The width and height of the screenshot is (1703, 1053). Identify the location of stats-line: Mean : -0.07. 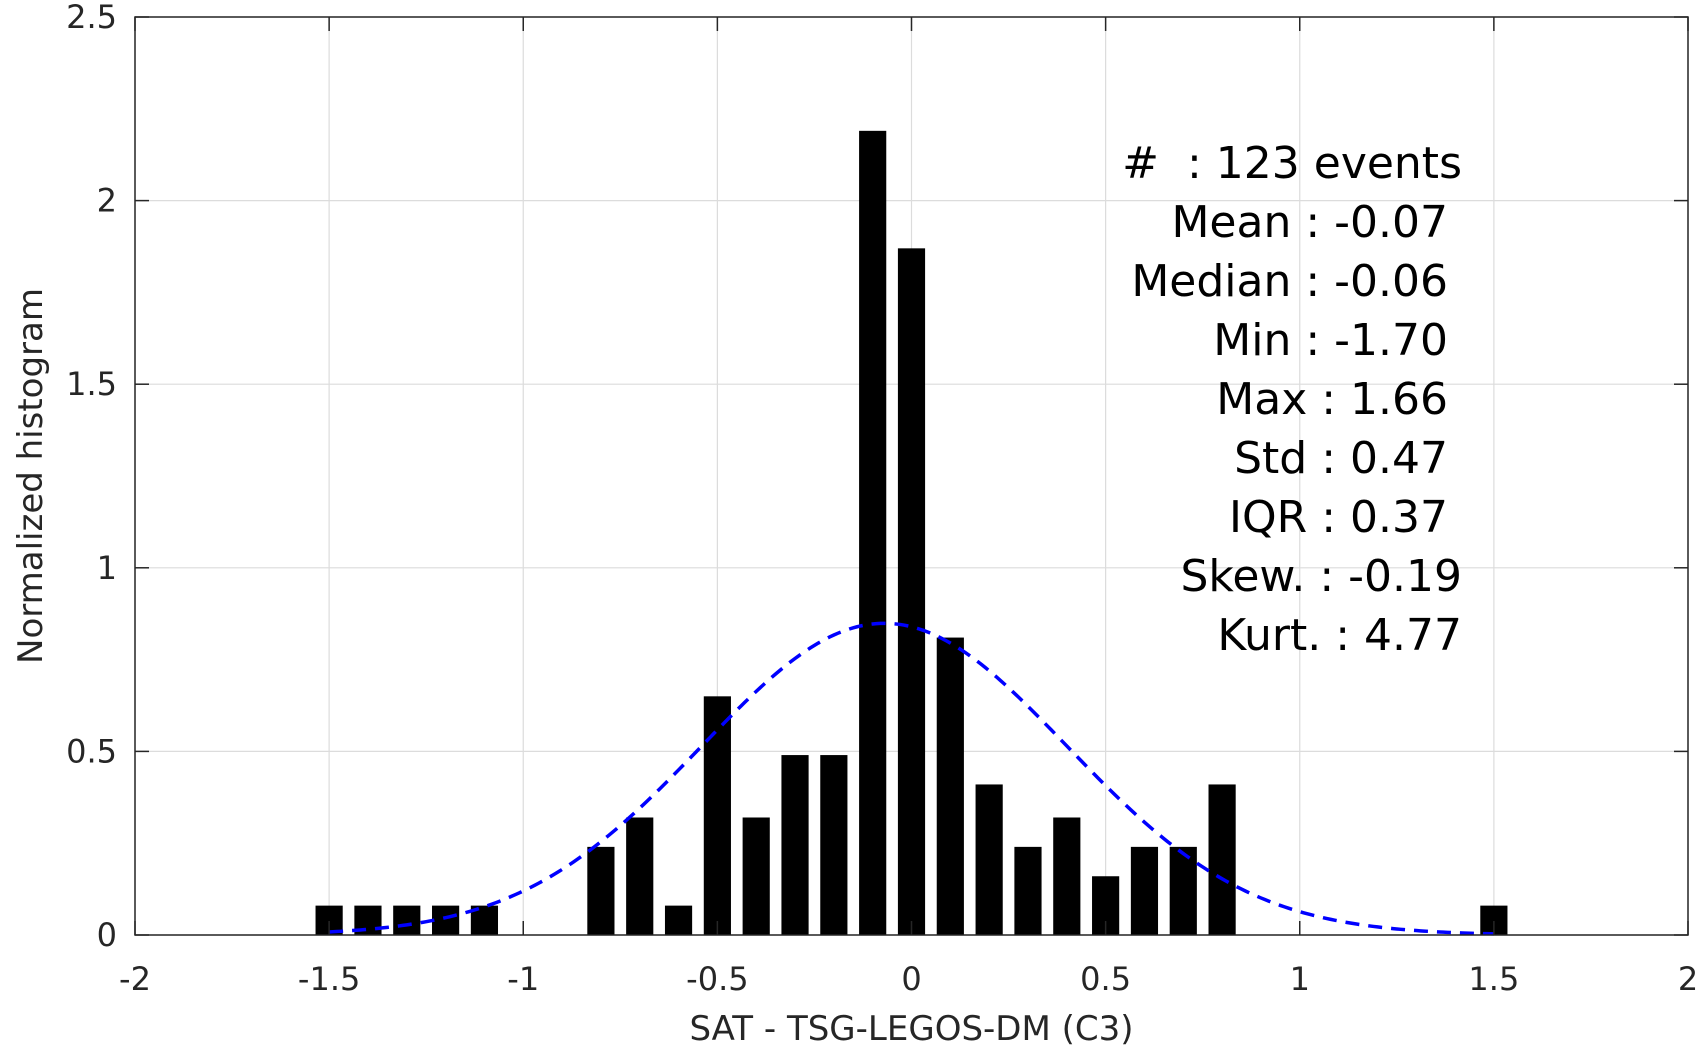
(1309, 222).